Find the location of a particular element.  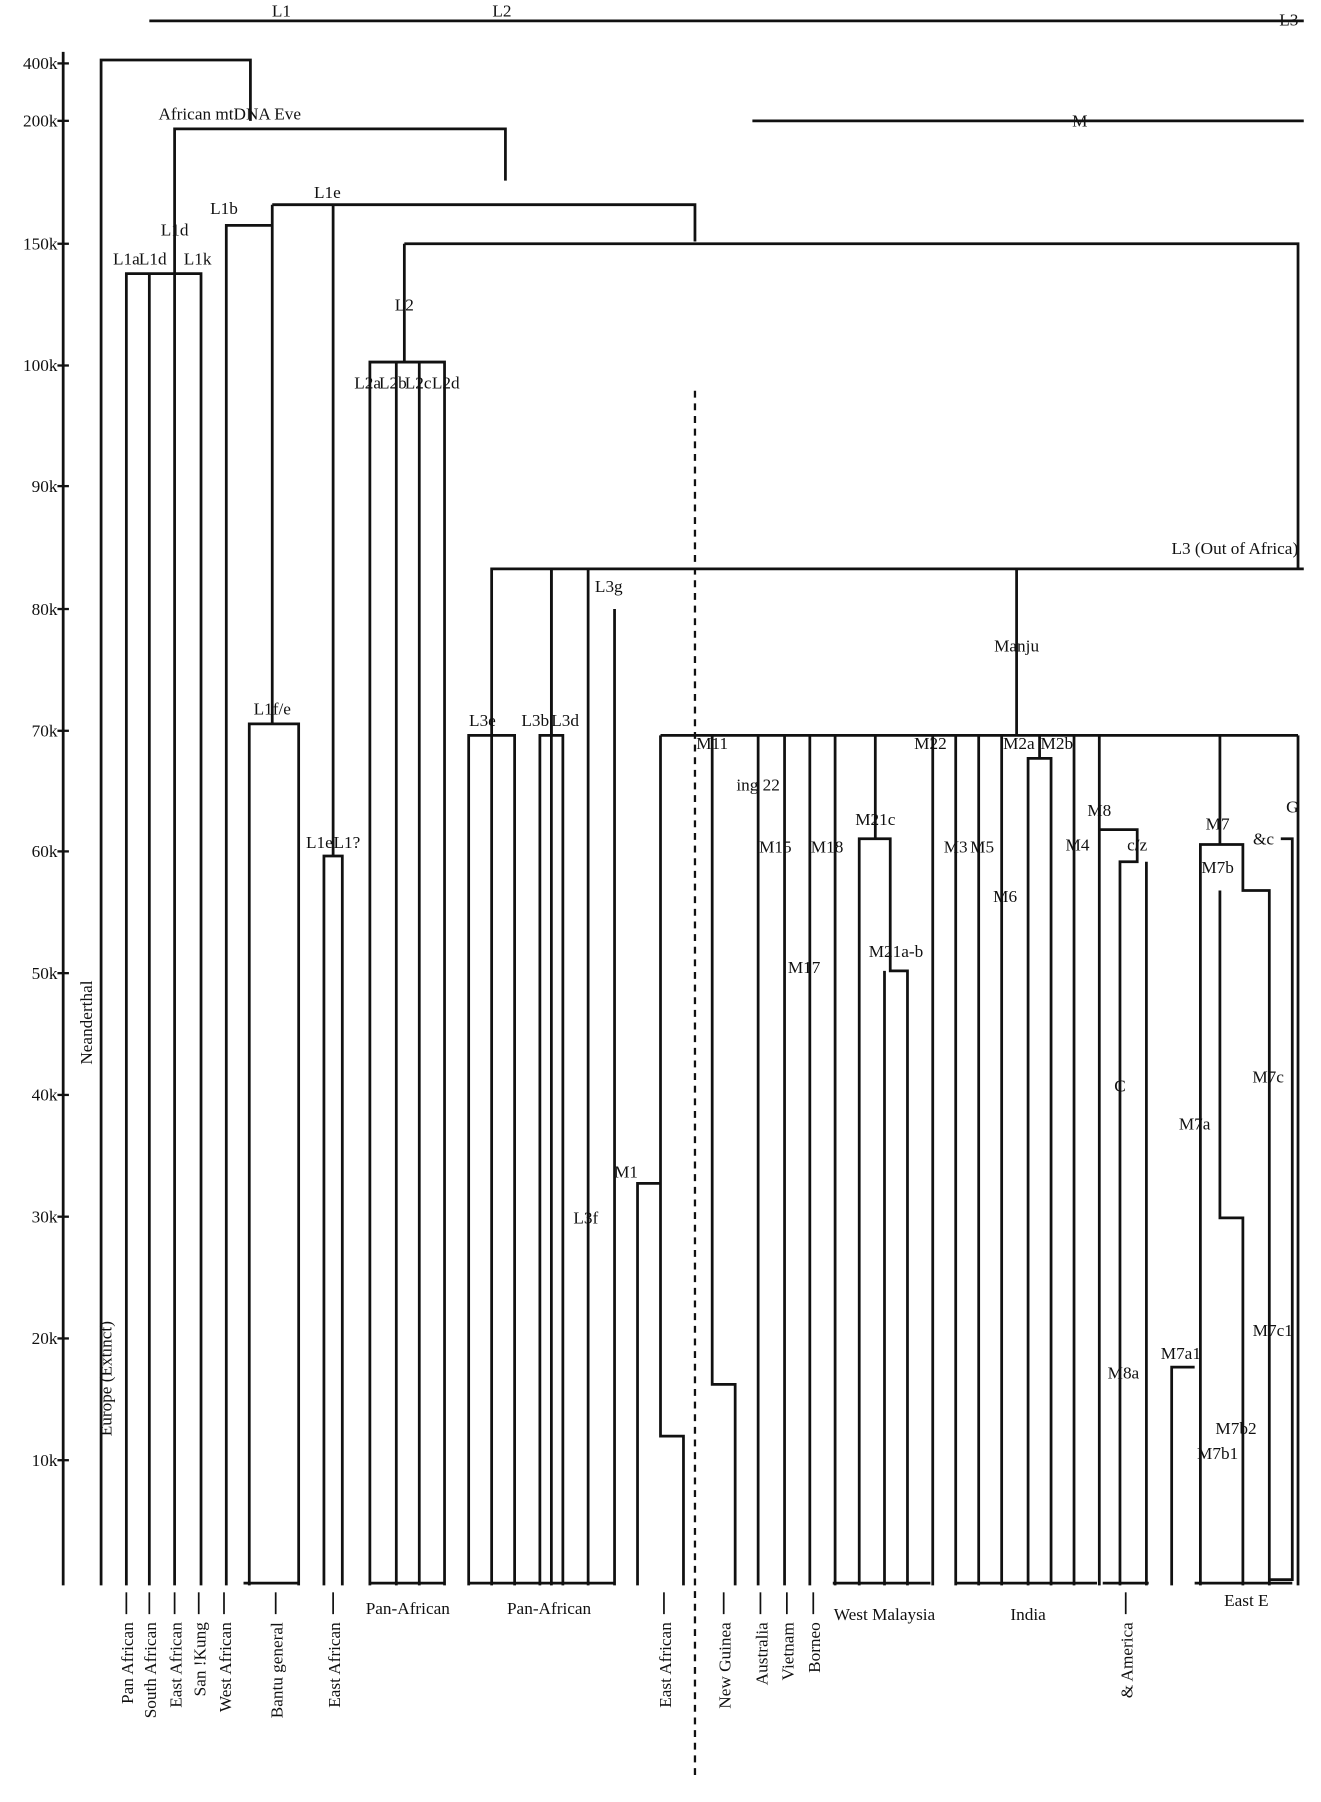

node-label: M7 is located at coordinates (1218, 824).